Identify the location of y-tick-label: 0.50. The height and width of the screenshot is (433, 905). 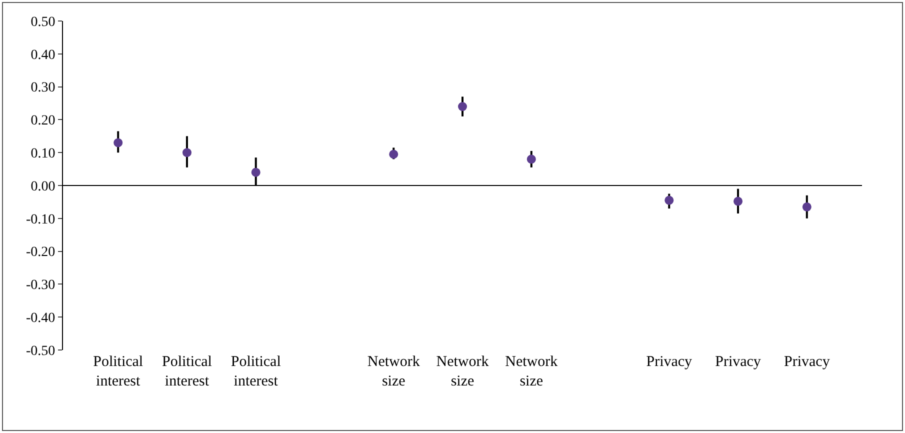
(43, 22).